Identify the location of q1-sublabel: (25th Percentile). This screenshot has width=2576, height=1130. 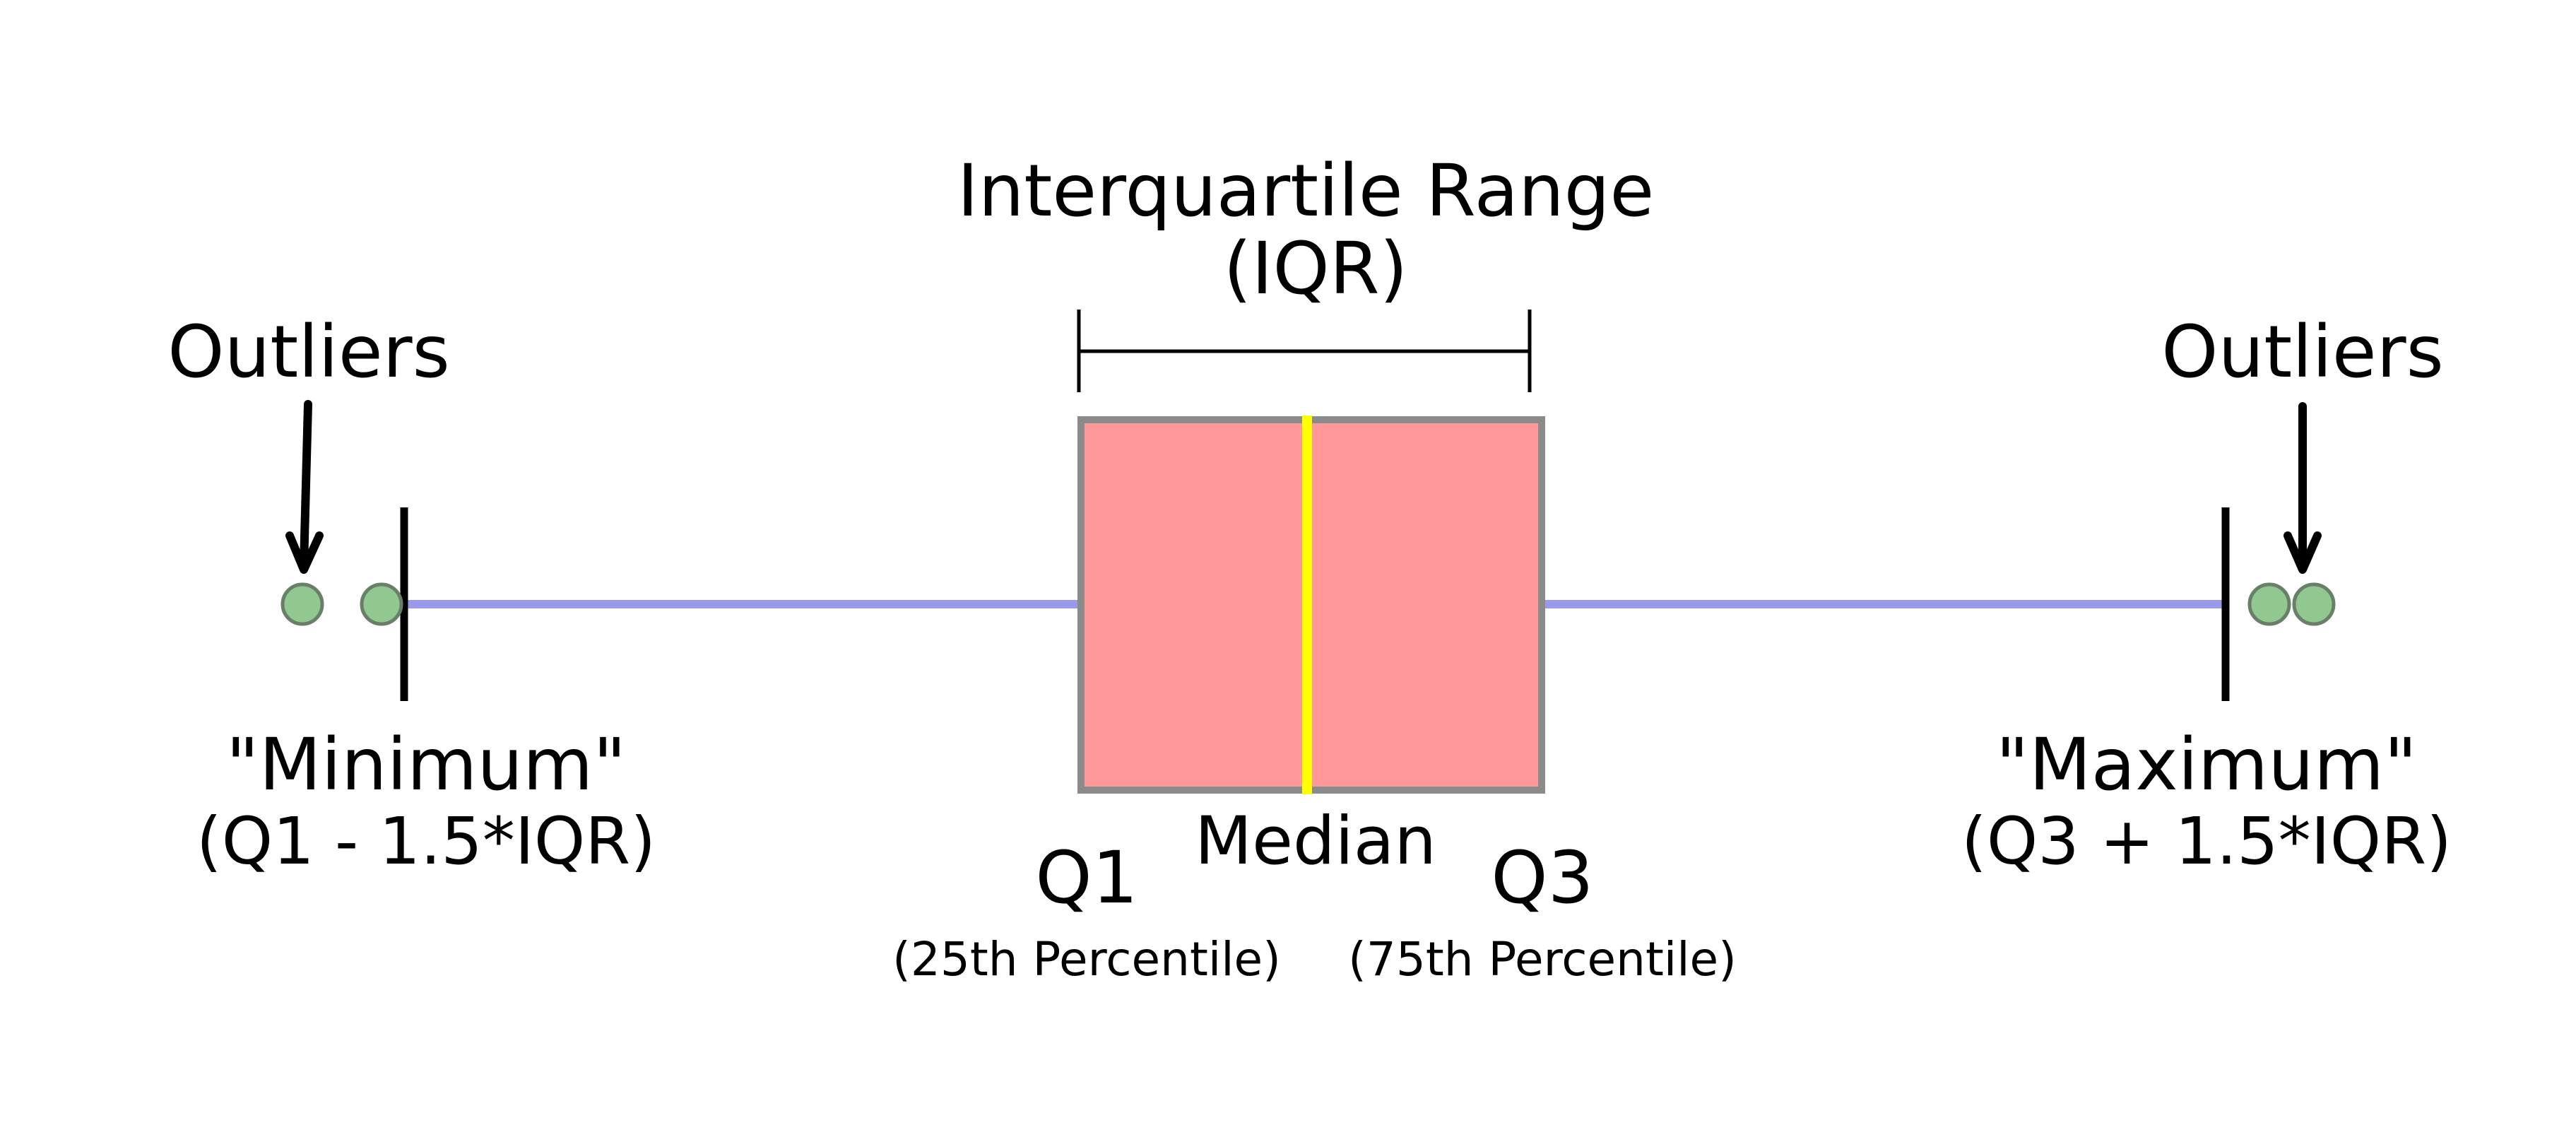
(1086, 960).